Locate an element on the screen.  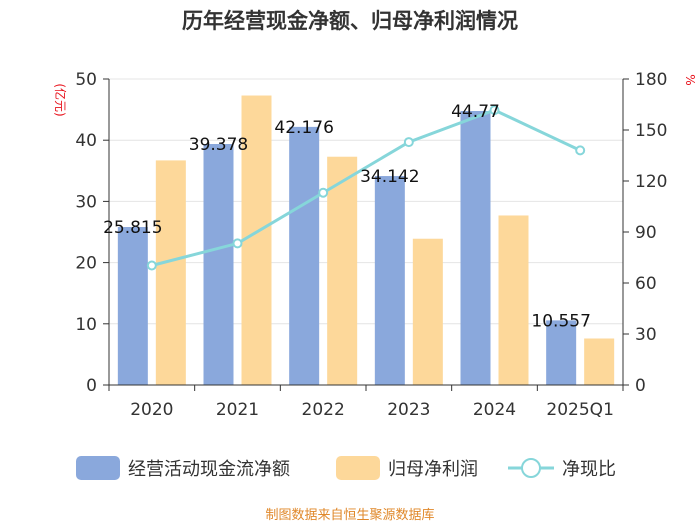
legend-label-ratio: 净现比 is located at coordinates (589, 469).